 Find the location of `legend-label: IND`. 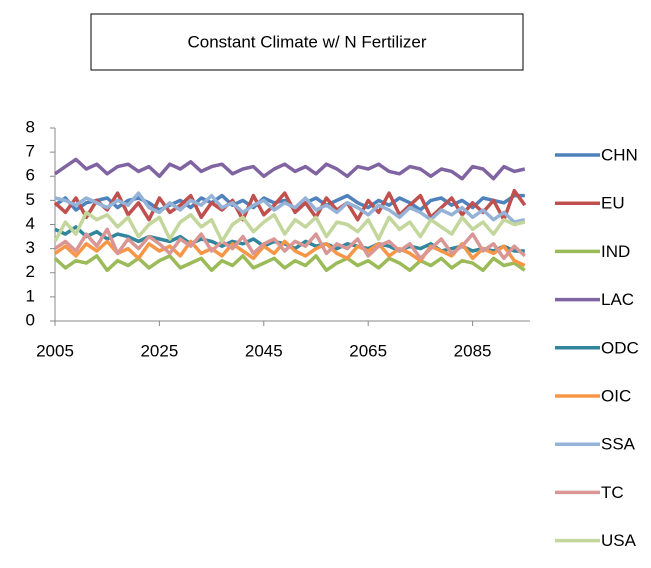

legend-label: IND is located at coordinates (615, 251).